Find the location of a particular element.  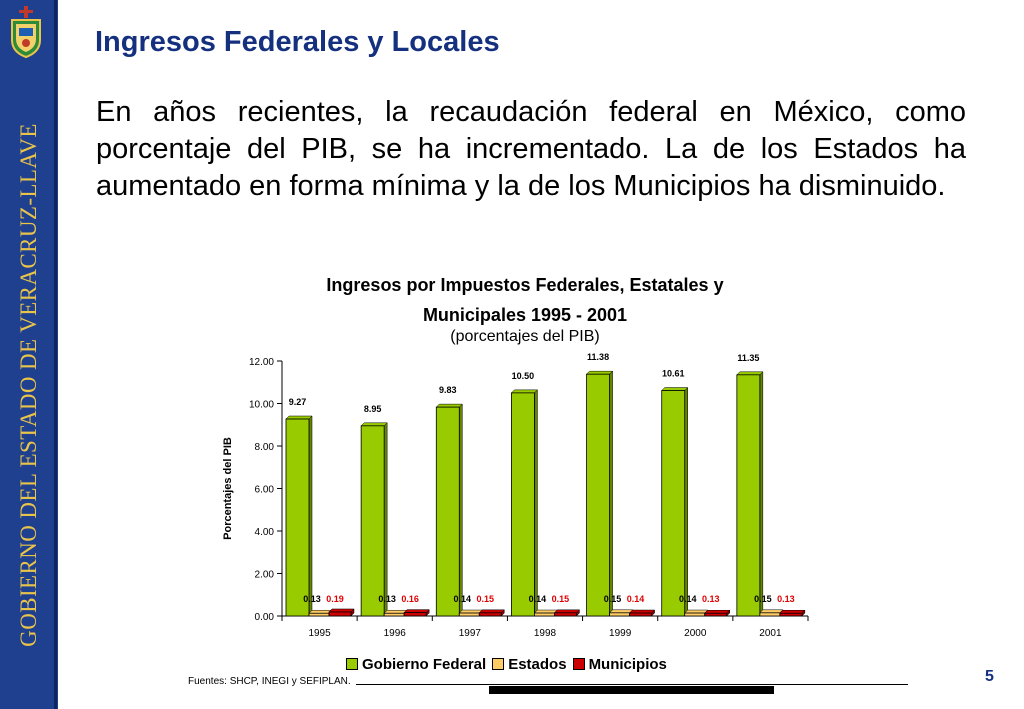

data-label-gobierno-federal: 8.95 is located at coordinates (373, 409).